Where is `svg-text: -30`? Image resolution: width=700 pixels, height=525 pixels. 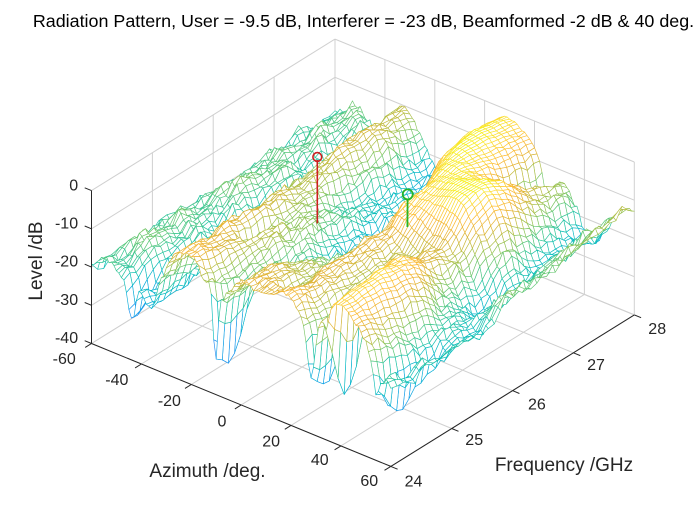 svg-text: -30 is located at coordinates (66, 300).